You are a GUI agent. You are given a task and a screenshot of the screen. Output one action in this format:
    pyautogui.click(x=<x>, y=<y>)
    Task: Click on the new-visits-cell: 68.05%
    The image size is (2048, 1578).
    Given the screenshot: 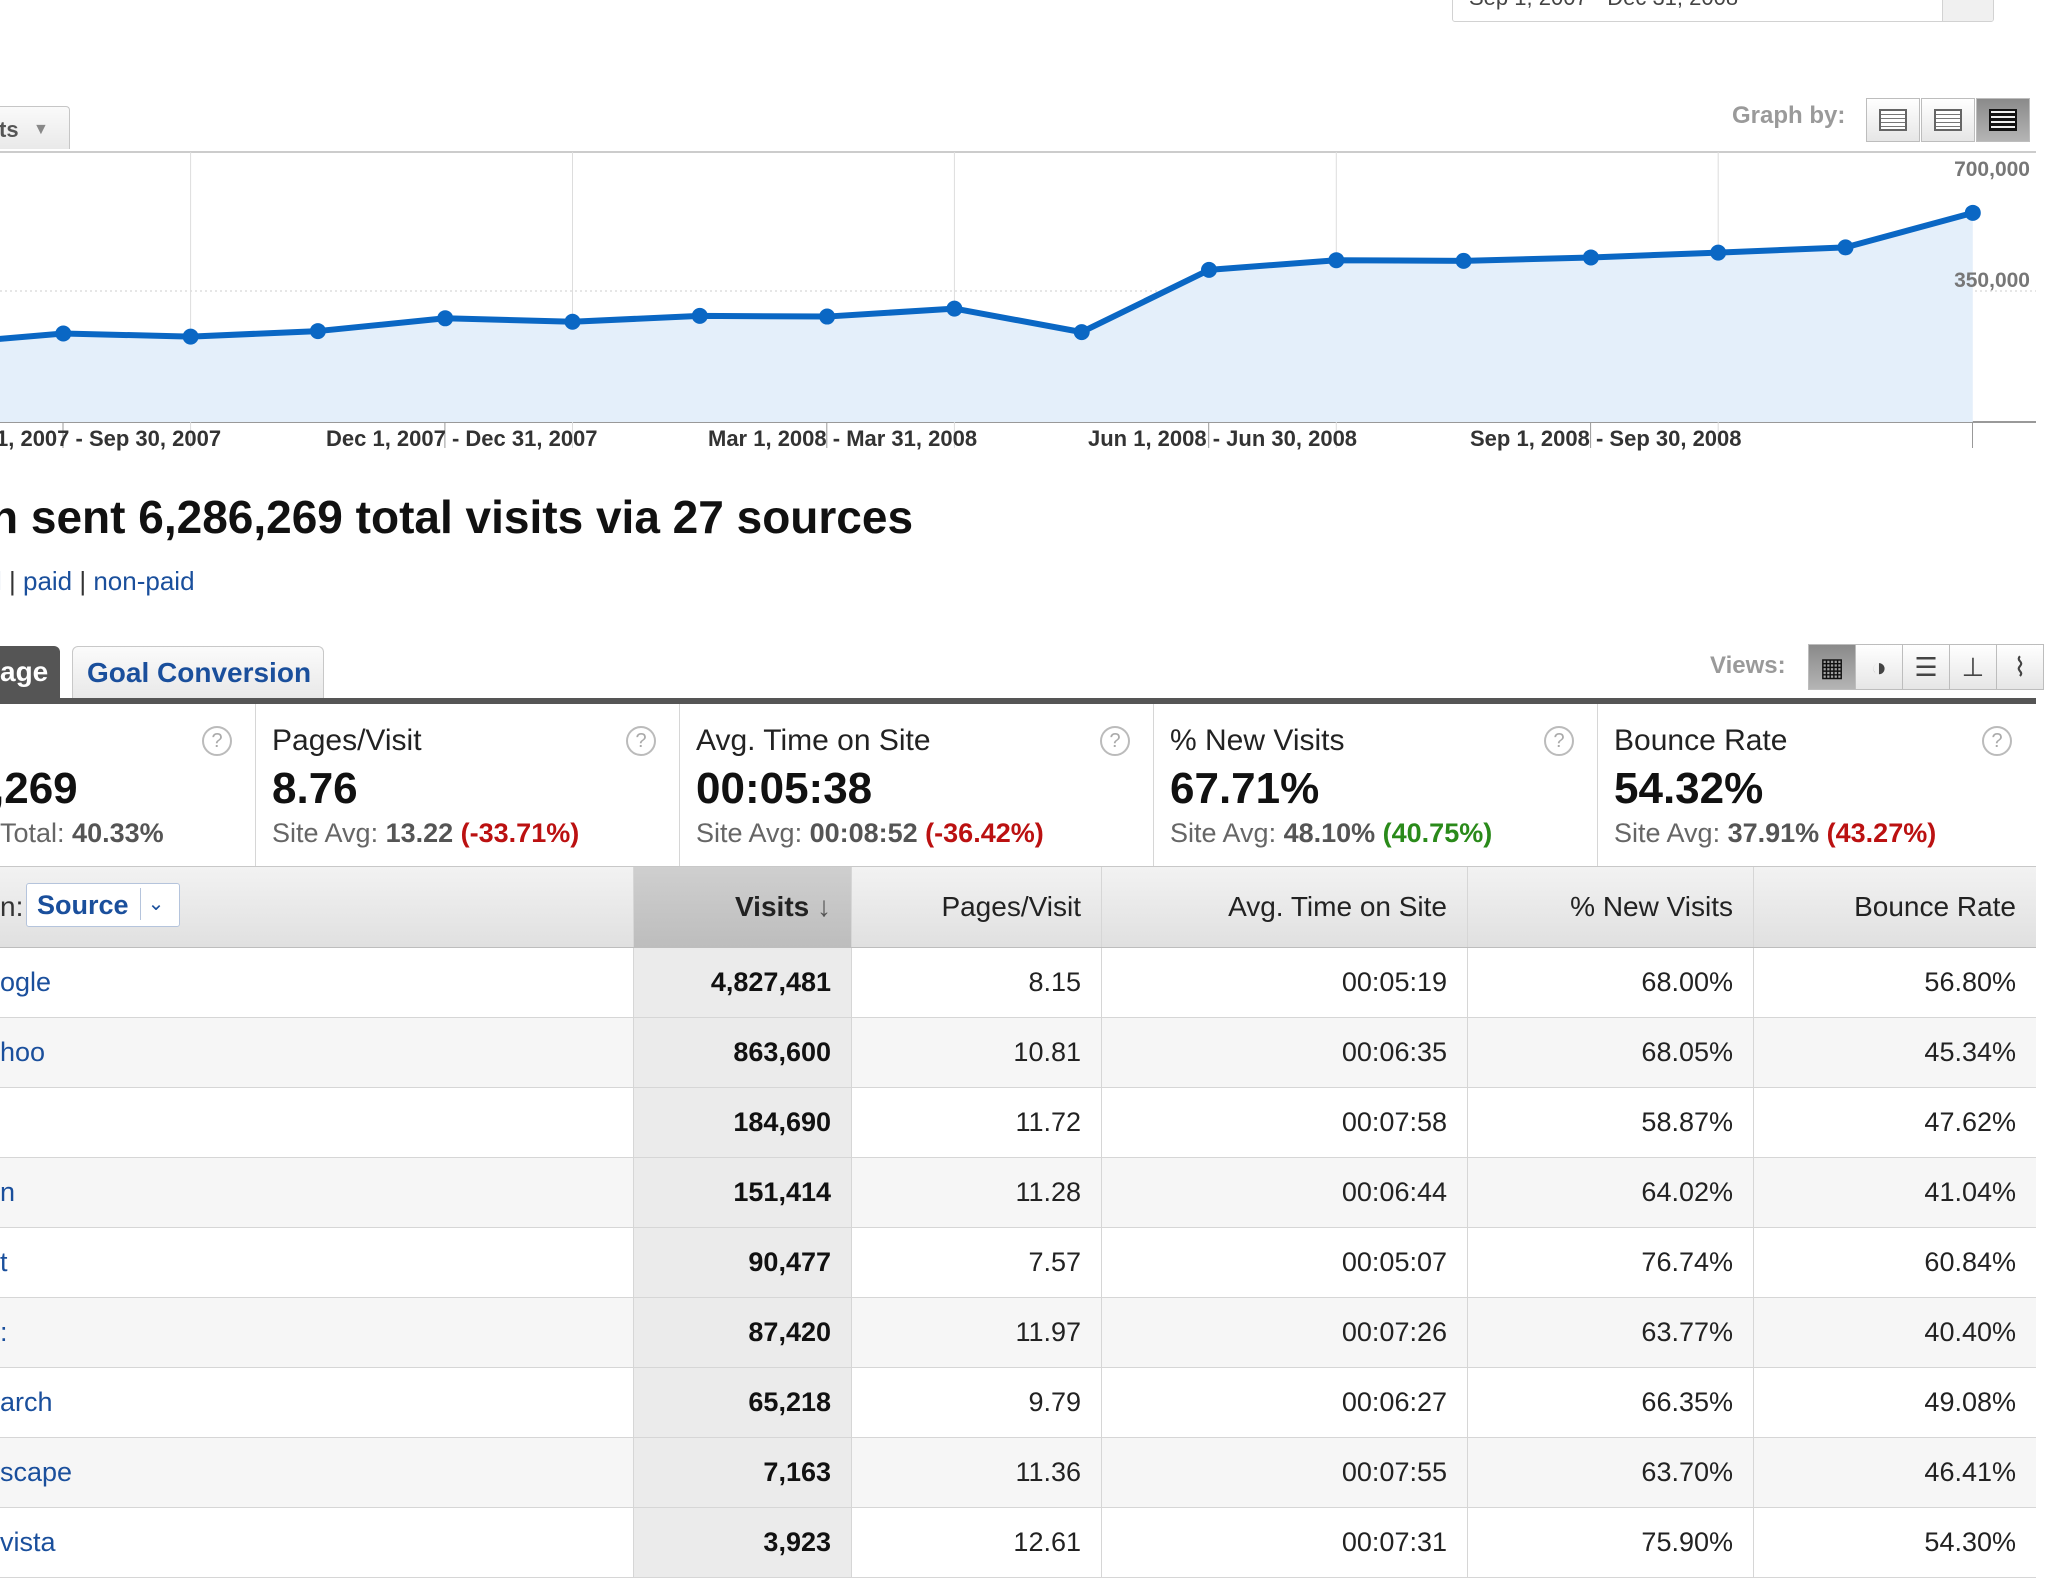 What is the action you would take?
    pyautogui.click(x=1611, y=1052)
    